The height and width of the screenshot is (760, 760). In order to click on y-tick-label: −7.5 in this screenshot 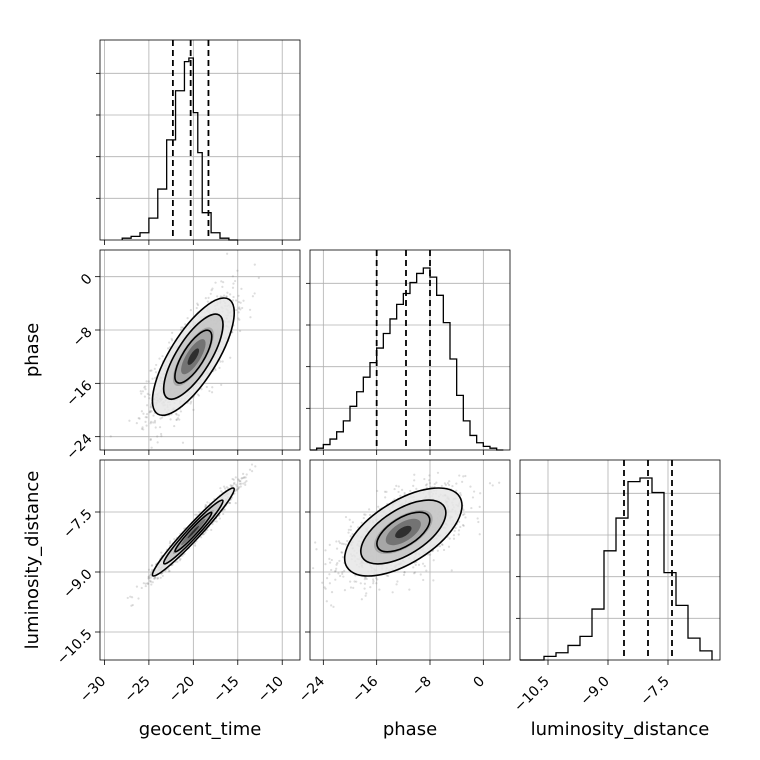, I will do `click(77, 523)`.